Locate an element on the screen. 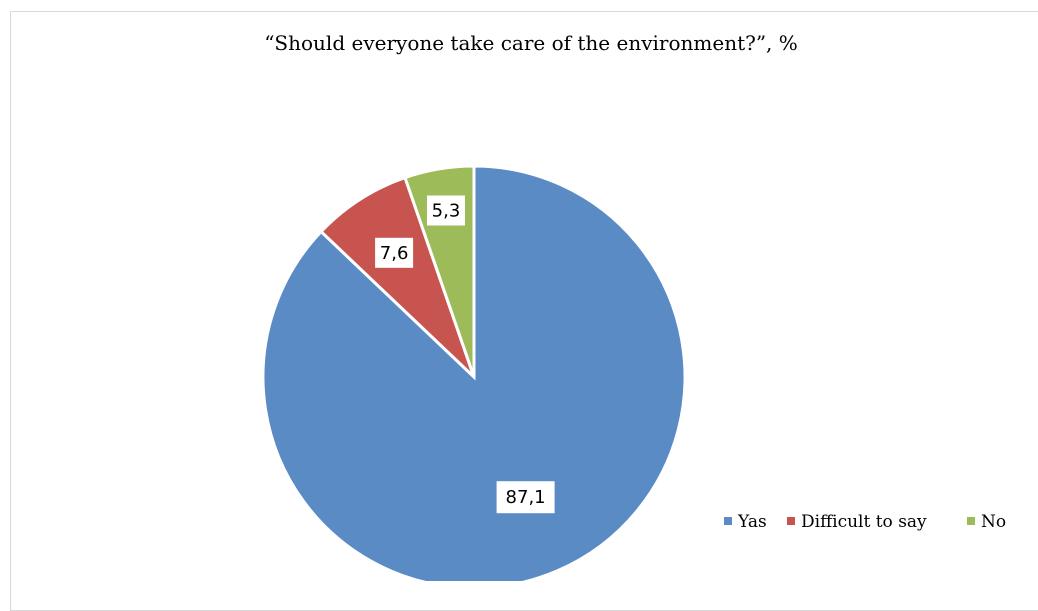 Image resolution: width=1038 pixels, height=611 pixels. legend-item-difficult-to-say: Difficult to say is located at coordinates (857, 522).